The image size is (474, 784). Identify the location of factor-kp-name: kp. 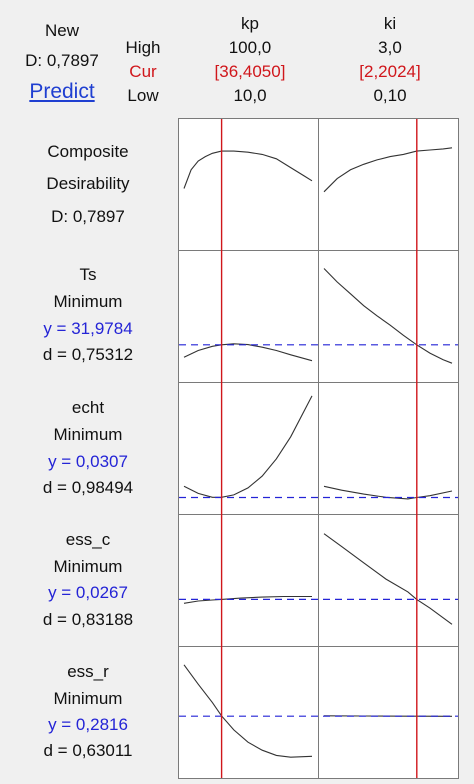
(250, 23).